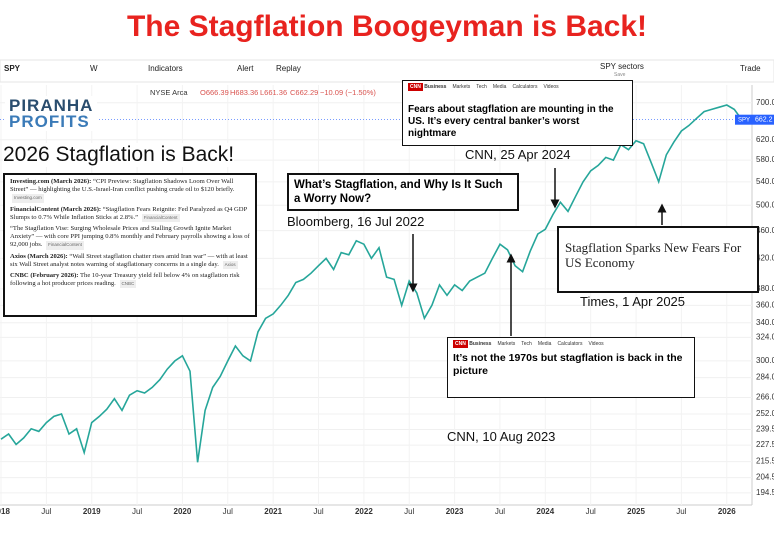 Image resolution: width=774 pixels, height=539 pixels. What do you see at coordinates (765, 204) in the screenshot?
I see `y-tick-label: 500.0` at bounding box center [765, 204].